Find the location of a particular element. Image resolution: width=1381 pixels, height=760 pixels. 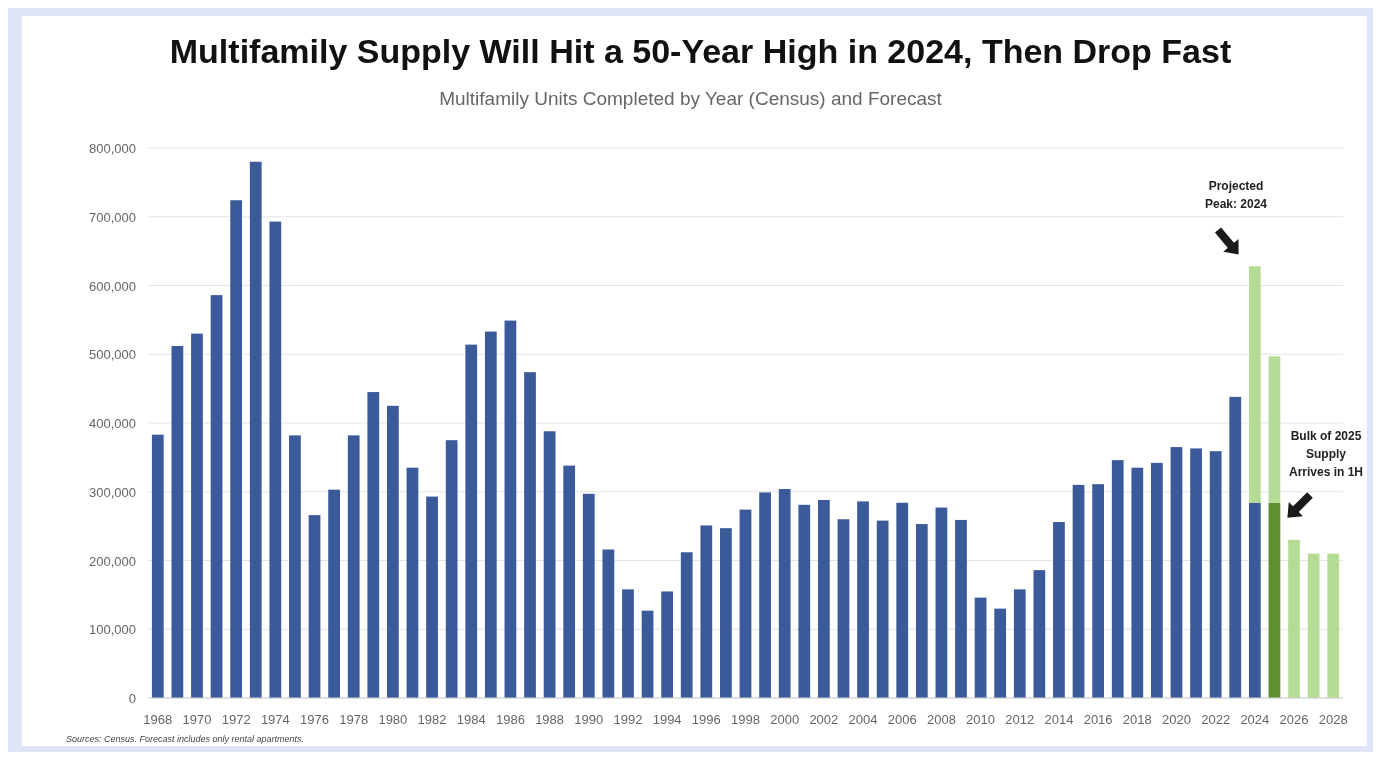

chart-subtitle: Multifamily Units Completed by Year (Census) and Forecast is located at coordinates (691, 98).